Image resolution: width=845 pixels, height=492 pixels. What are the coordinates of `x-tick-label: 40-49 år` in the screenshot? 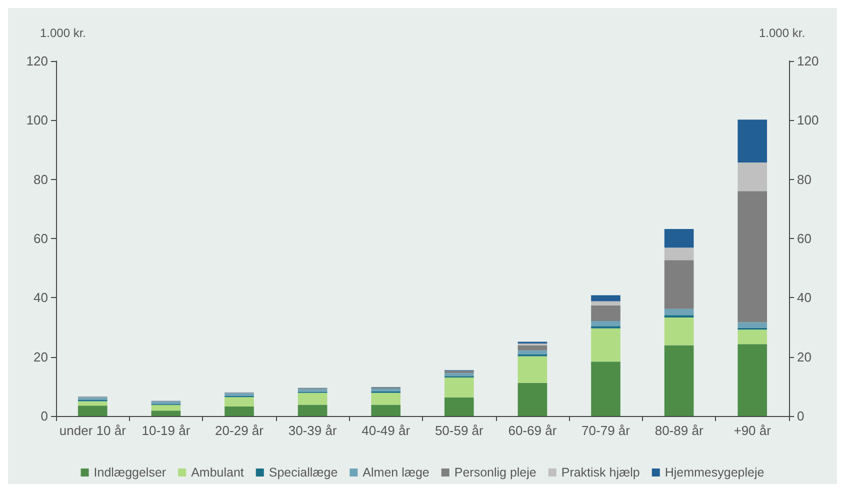 It's located at (386, 430).